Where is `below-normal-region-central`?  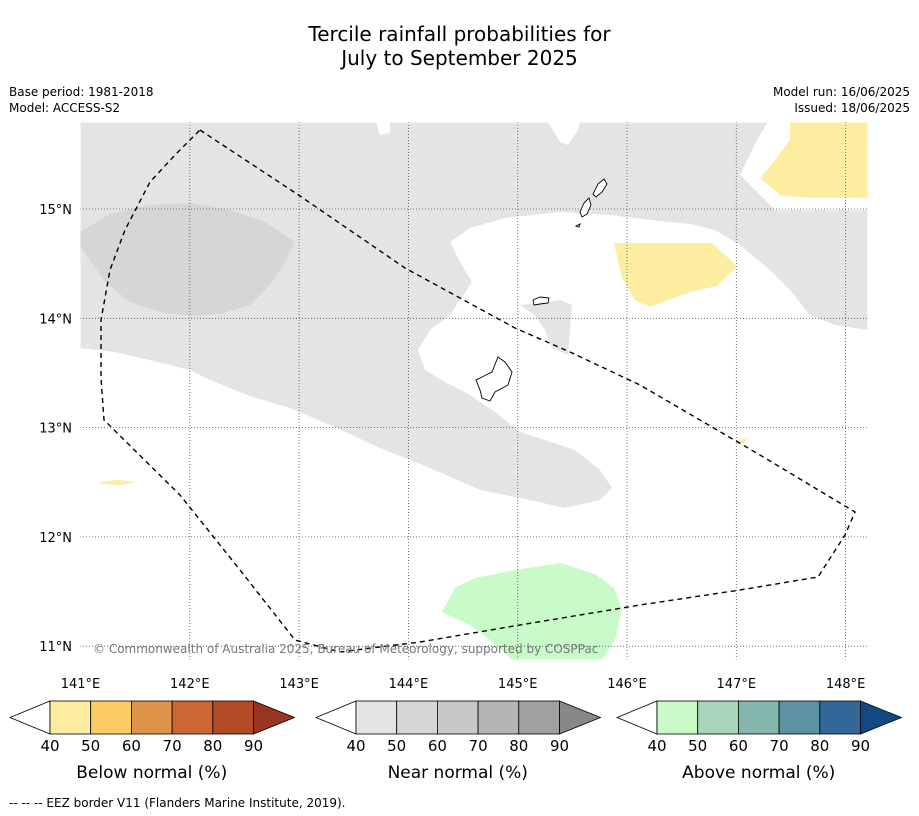 below-normal-region-central is located at coordinates (675, 275).